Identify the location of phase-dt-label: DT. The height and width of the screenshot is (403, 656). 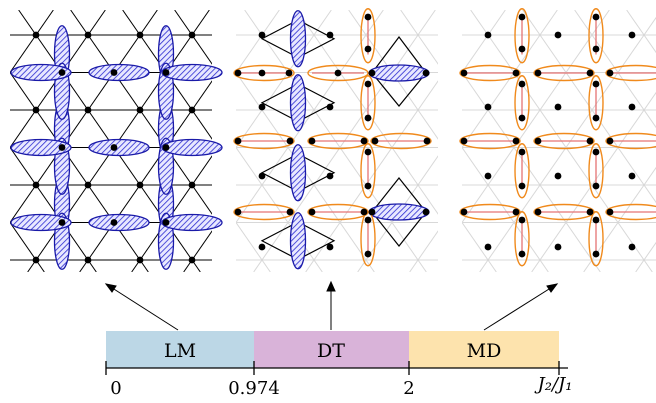
(331, 351).